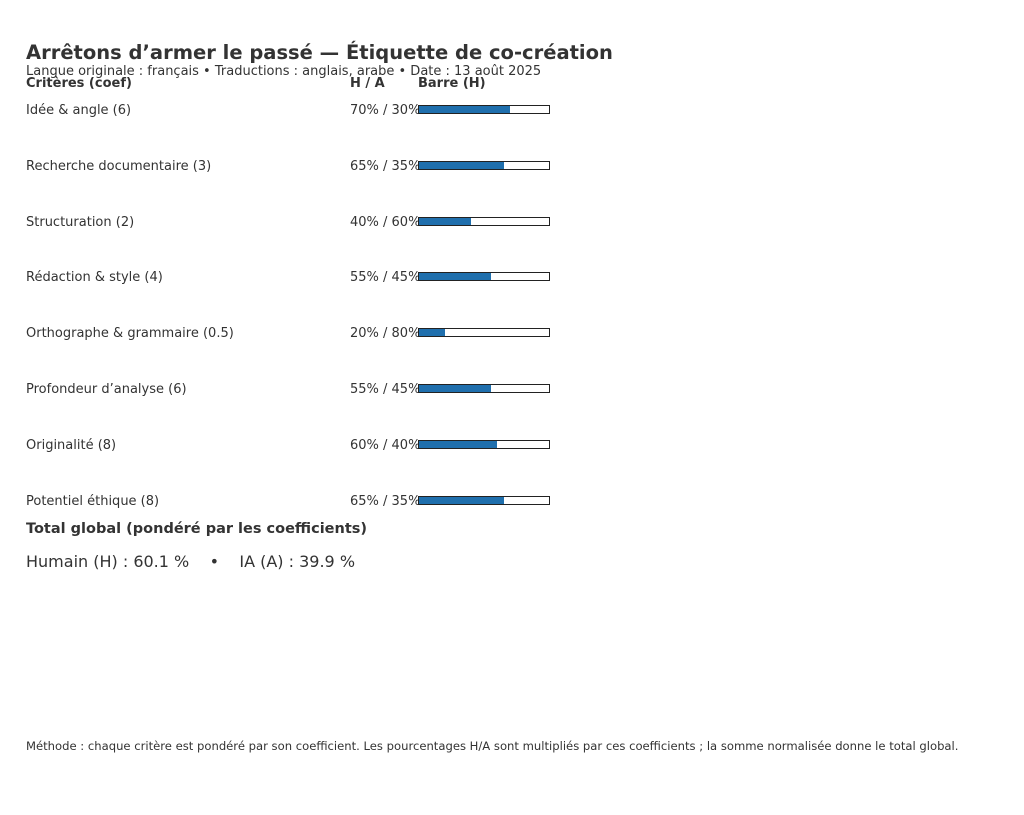 This screenshot has width=1024, height=815. I want to click on criterion-label: Potentiel éthique (8), so click(93, 501).